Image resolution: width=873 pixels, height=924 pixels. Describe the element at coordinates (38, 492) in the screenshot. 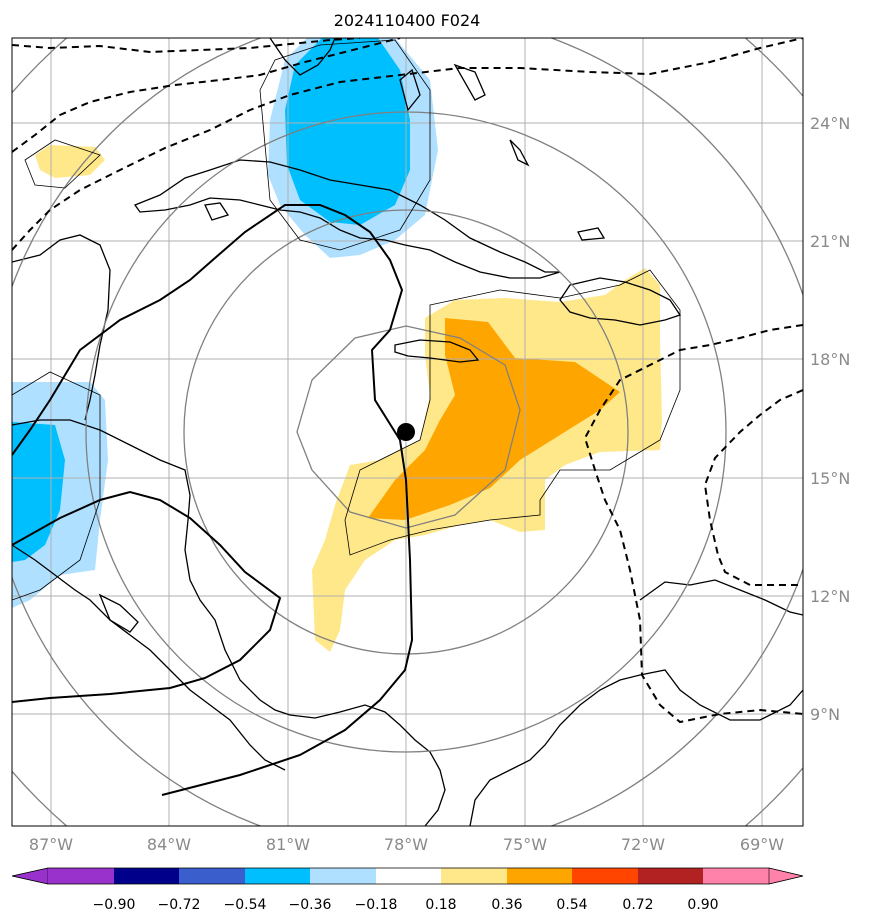

I see `blue-region-west` at that location.